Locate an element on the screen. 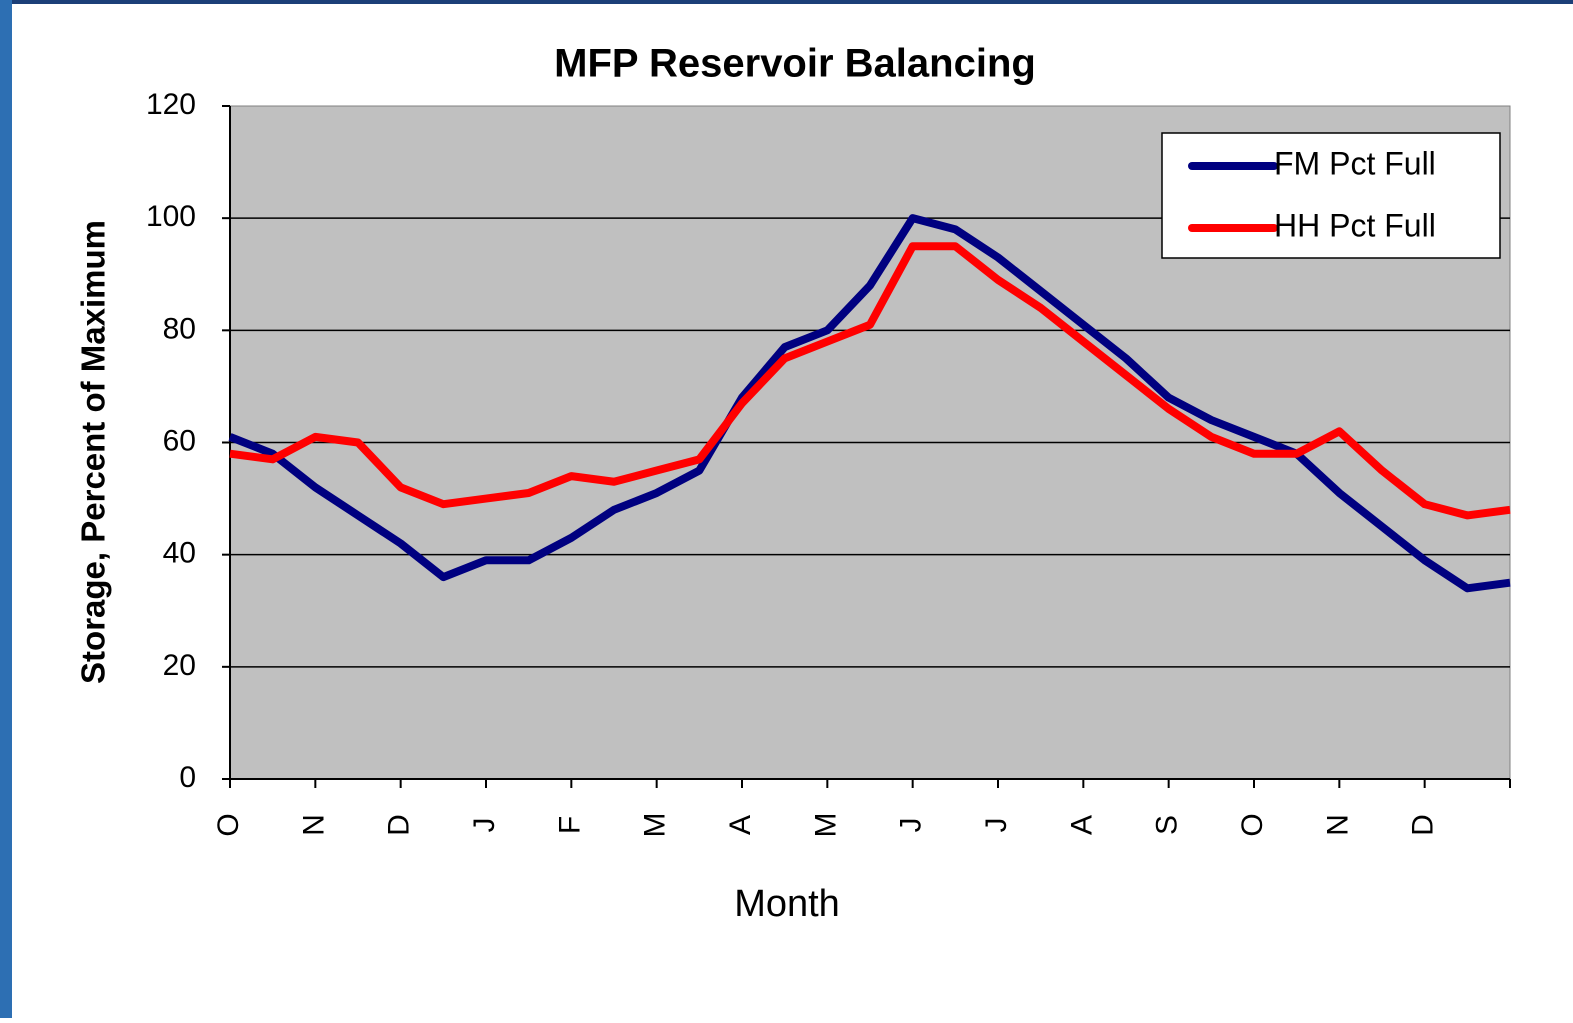 Image resolution: width=1573 pixels, height=1023 pixels. y-tick-label: 100 is located at coordinates (171, 216).